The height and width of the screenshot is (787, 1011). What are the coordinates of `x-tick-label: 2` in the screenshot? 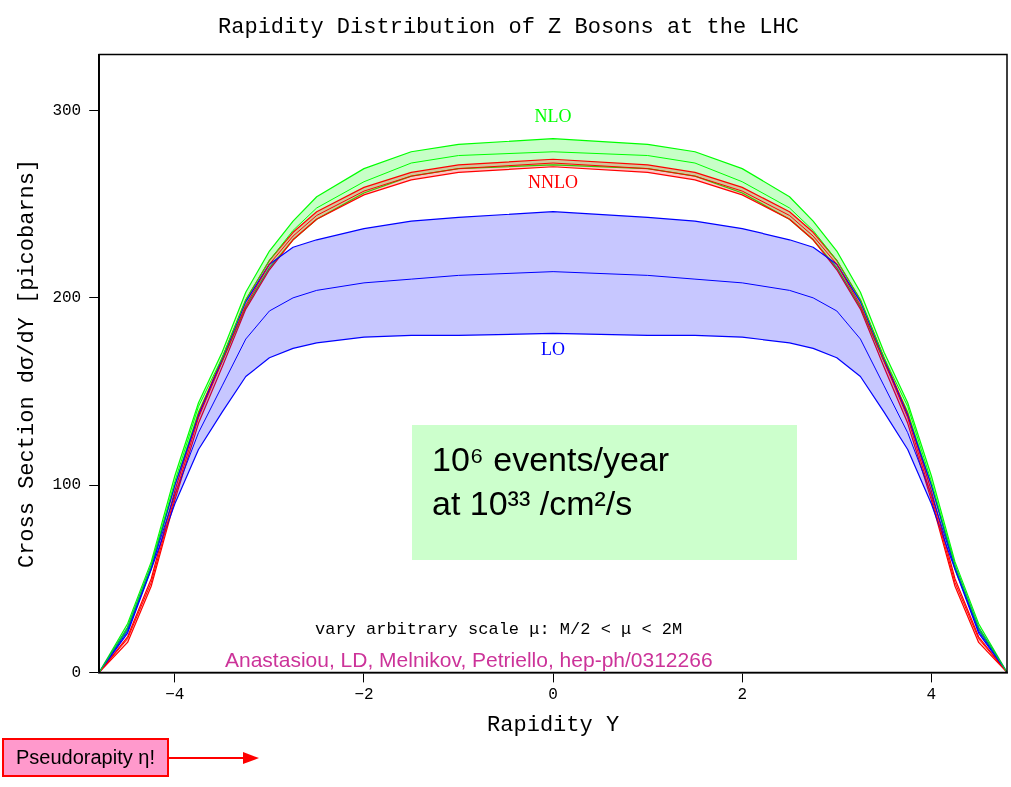 It's located at (742, 695).